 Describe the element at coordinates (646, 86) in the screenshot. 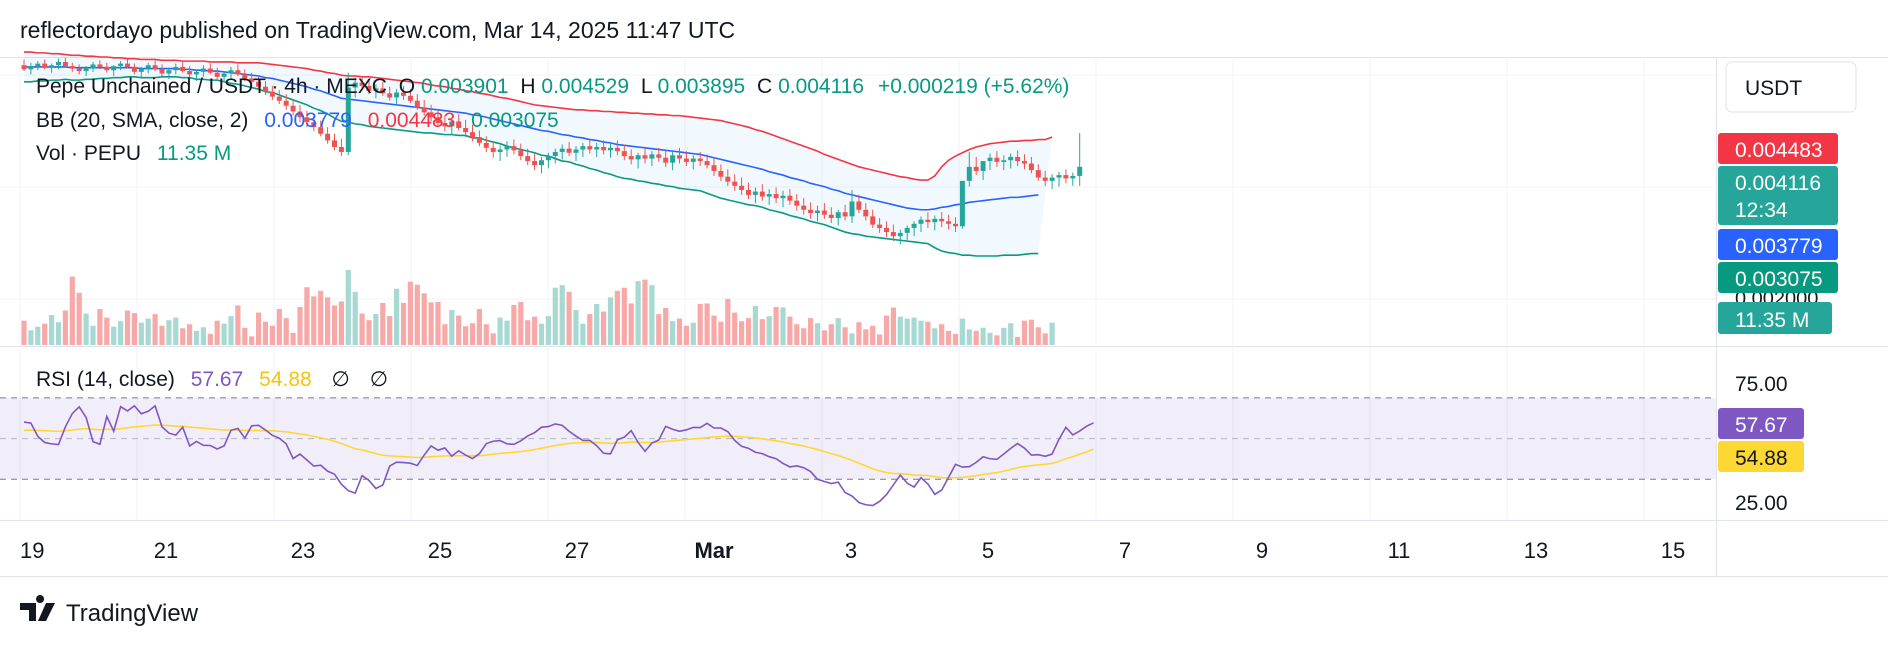

I see `legend-l-label: L` at that location.